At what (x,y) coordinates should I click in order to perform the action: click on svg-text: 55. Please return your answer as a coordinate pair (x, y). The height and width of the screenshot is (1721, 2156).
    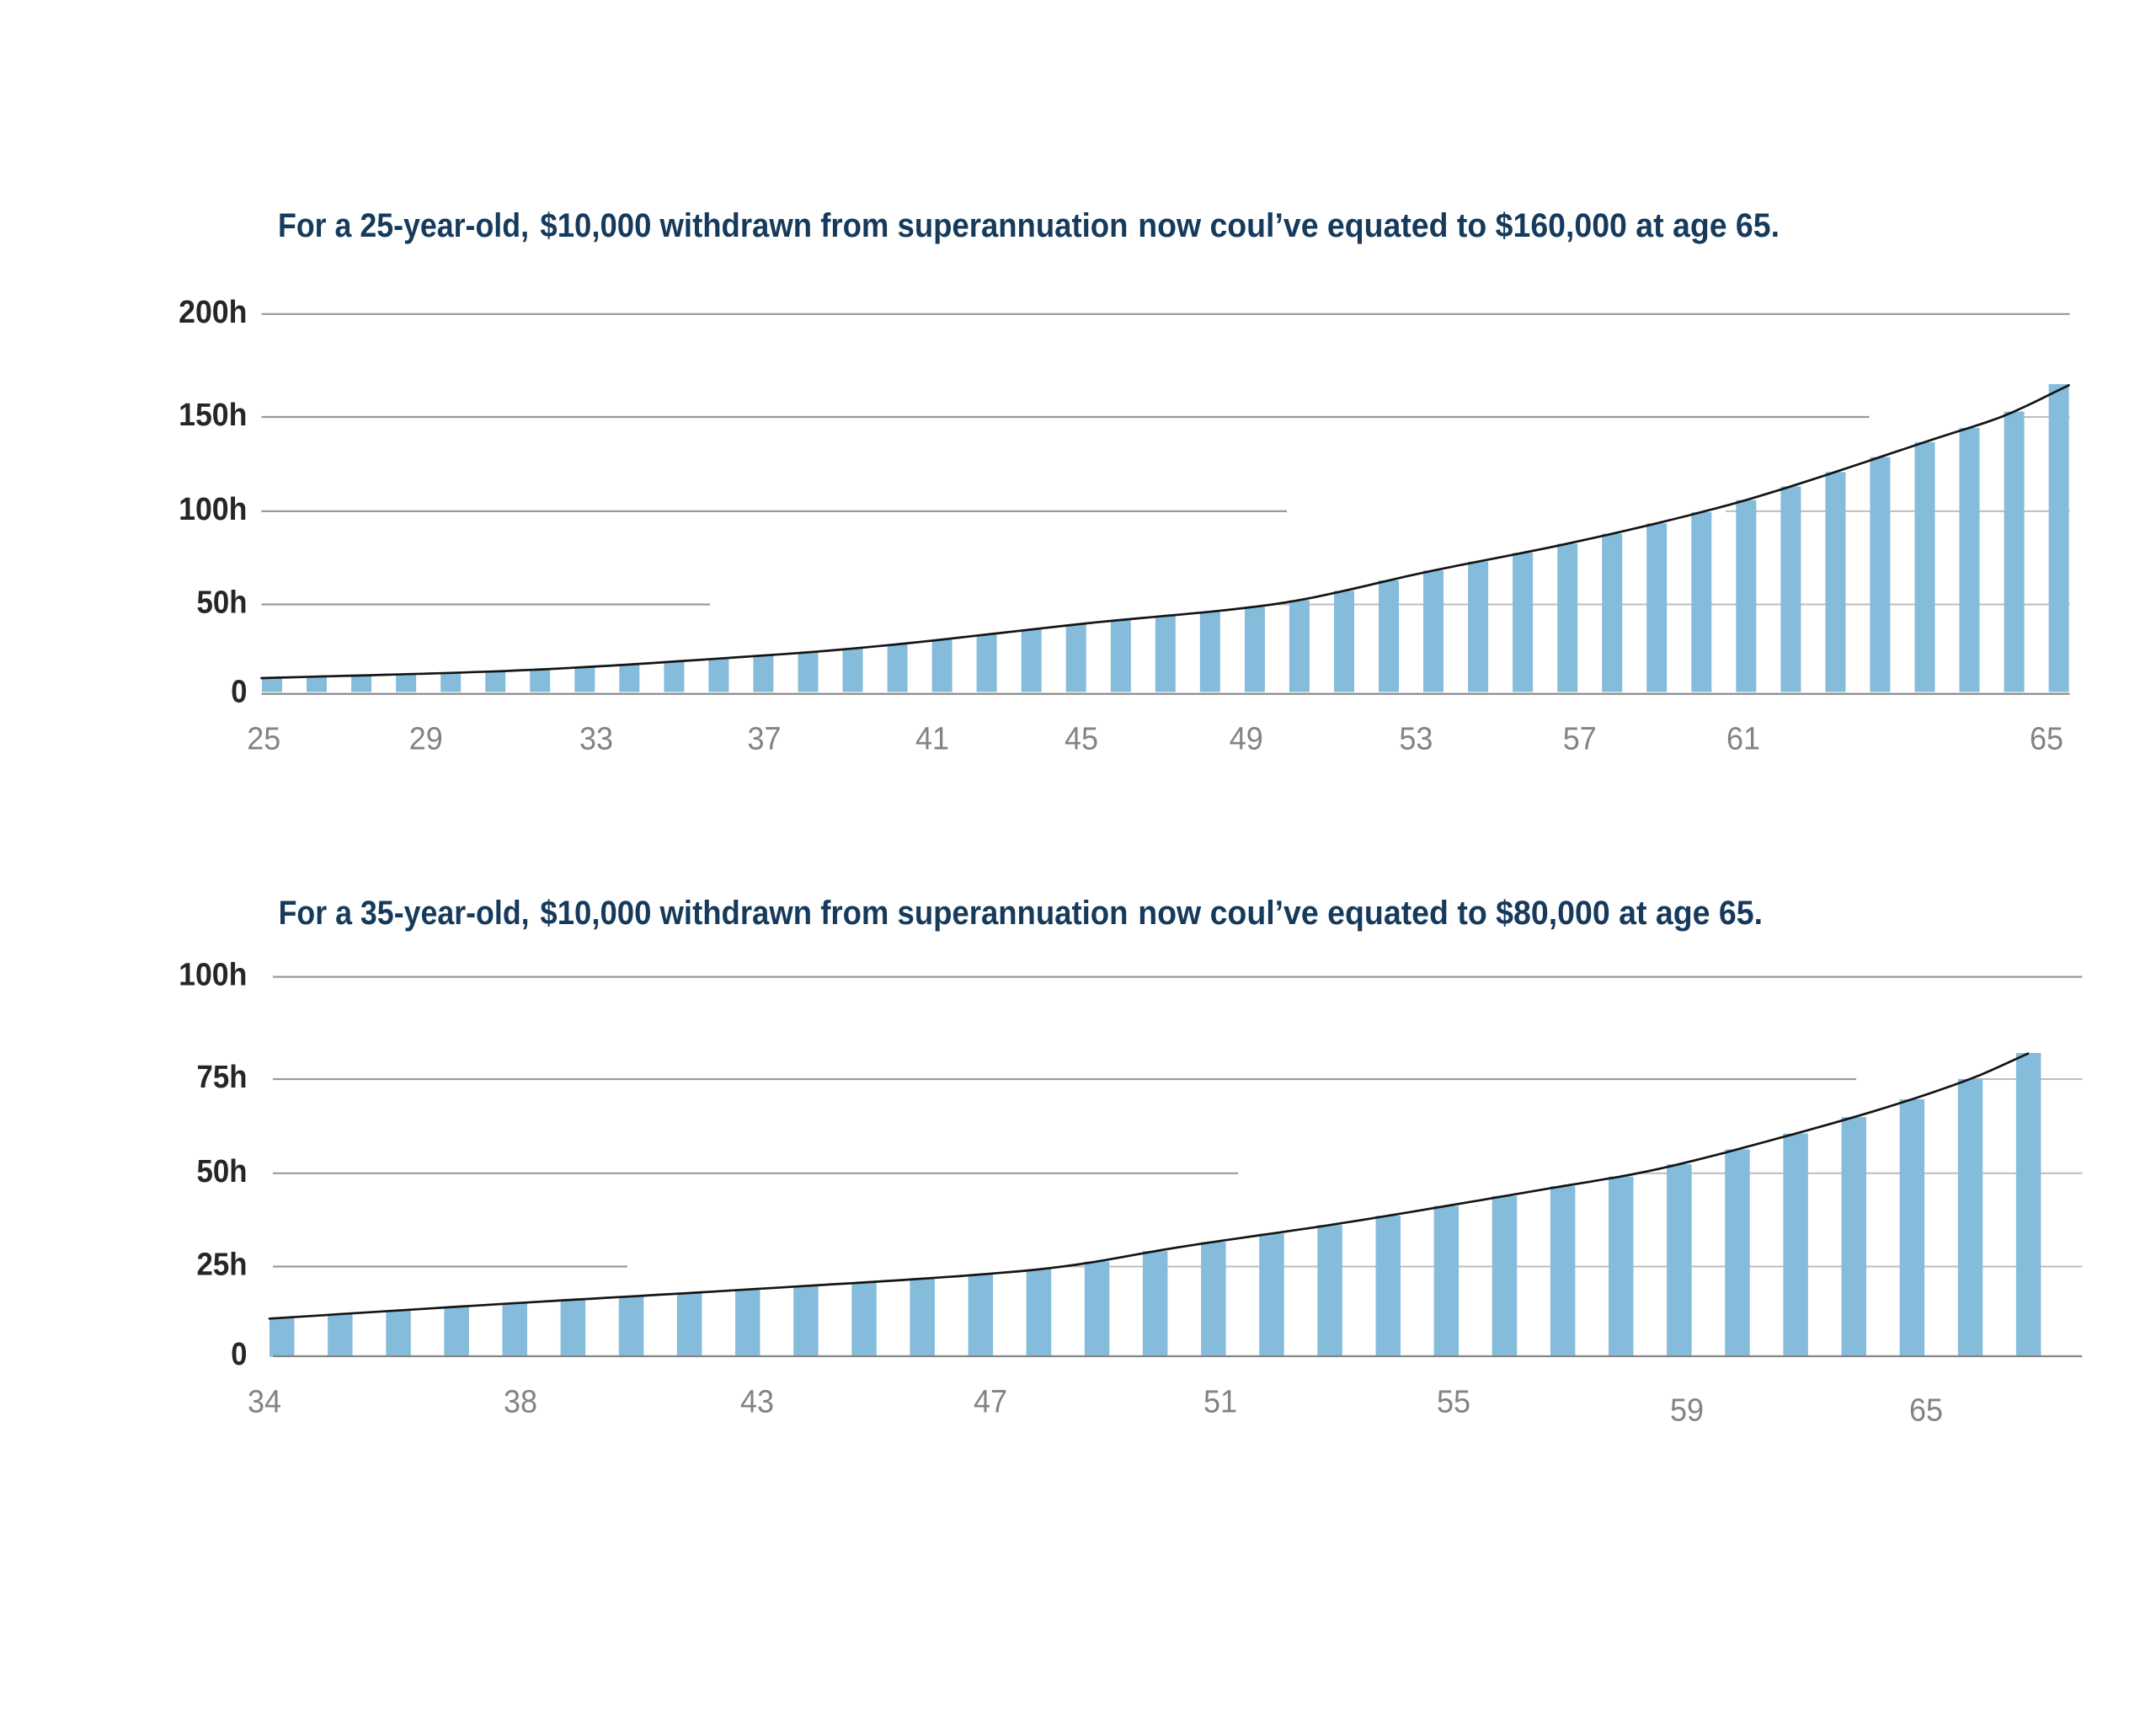
    Looking at the image, I should click on (1453, 1402).